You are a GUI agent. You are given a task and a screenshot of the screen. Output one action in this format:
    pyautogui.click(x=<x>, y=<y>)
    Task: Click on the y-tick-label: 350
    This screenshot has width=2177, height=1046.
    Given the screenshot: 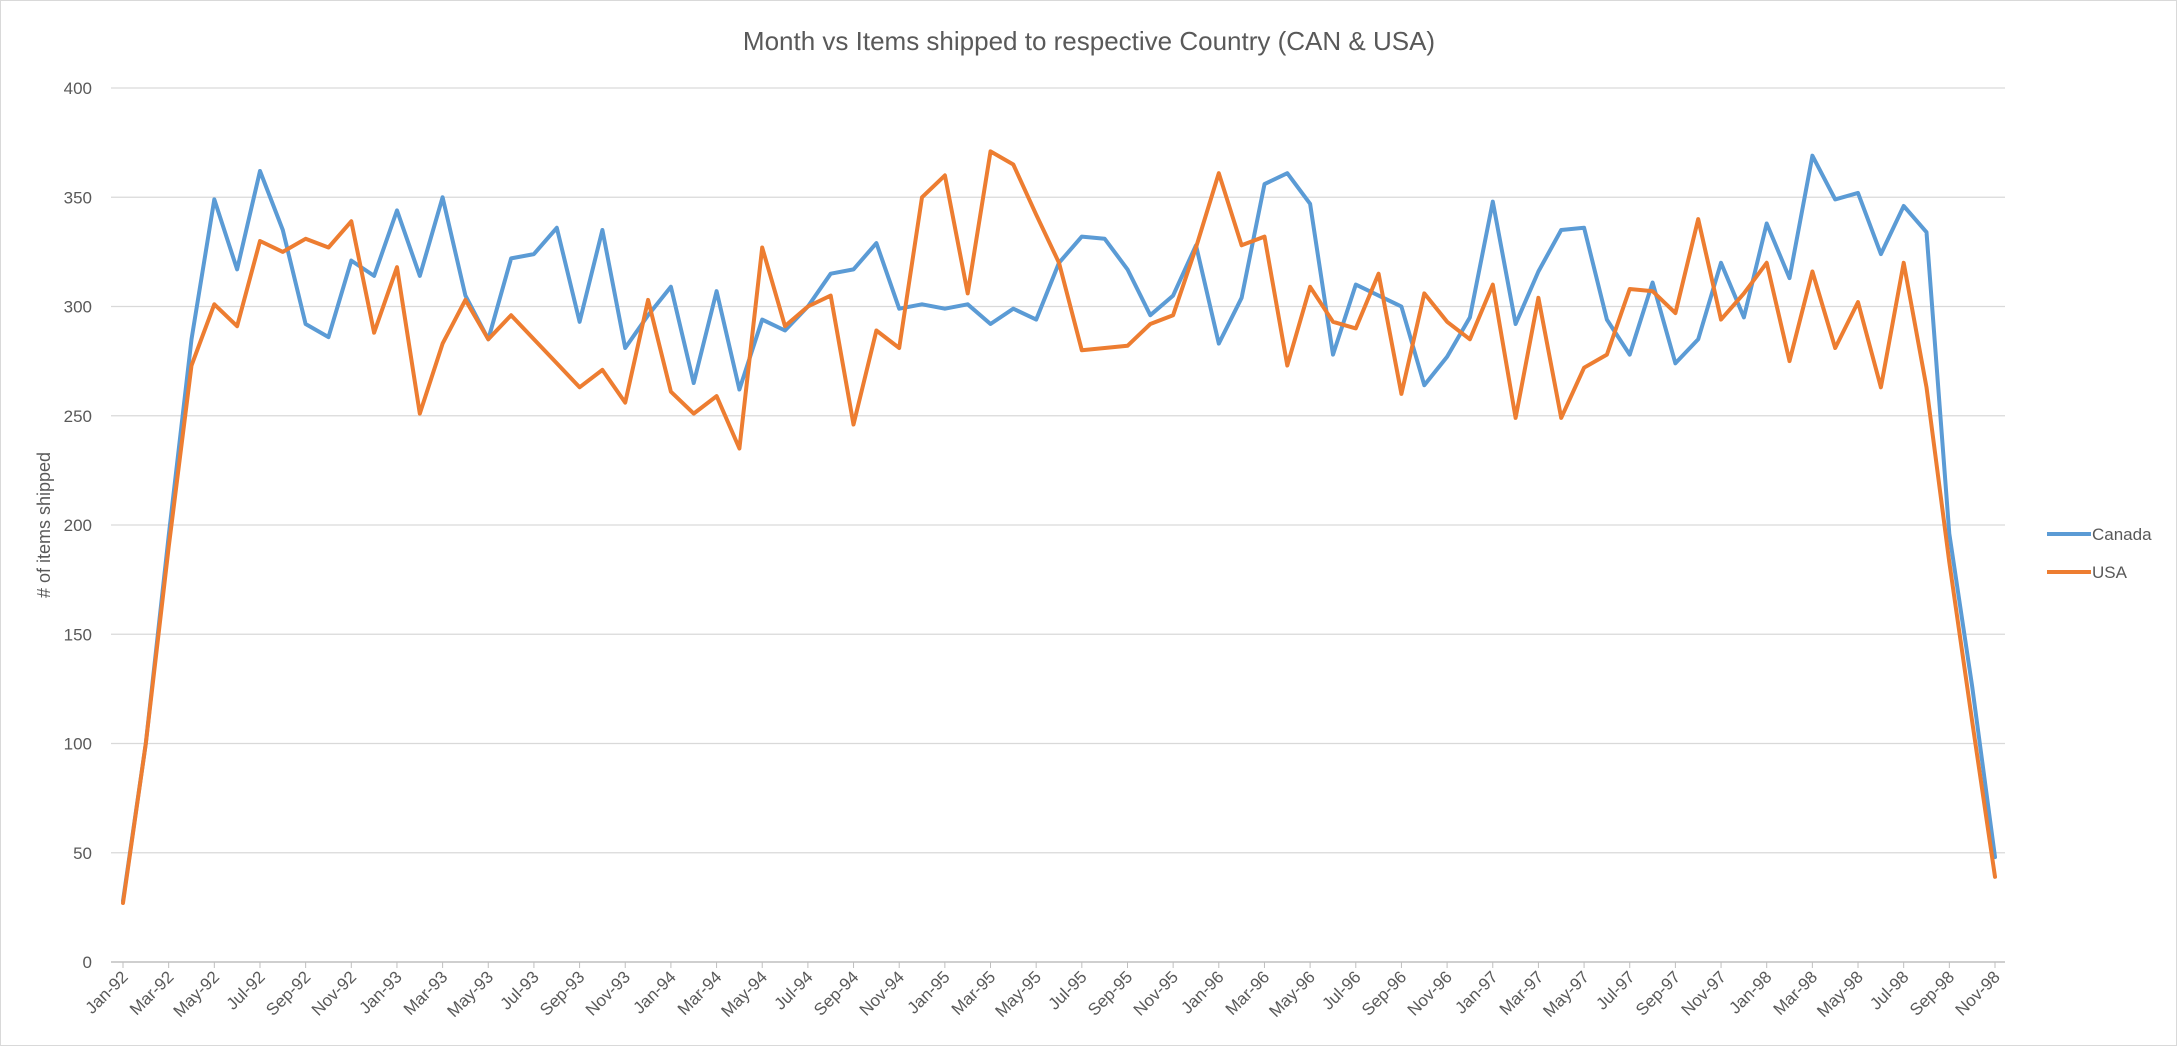 What is the action you would take?
    pyautogui.click(x=78, y=197)
    